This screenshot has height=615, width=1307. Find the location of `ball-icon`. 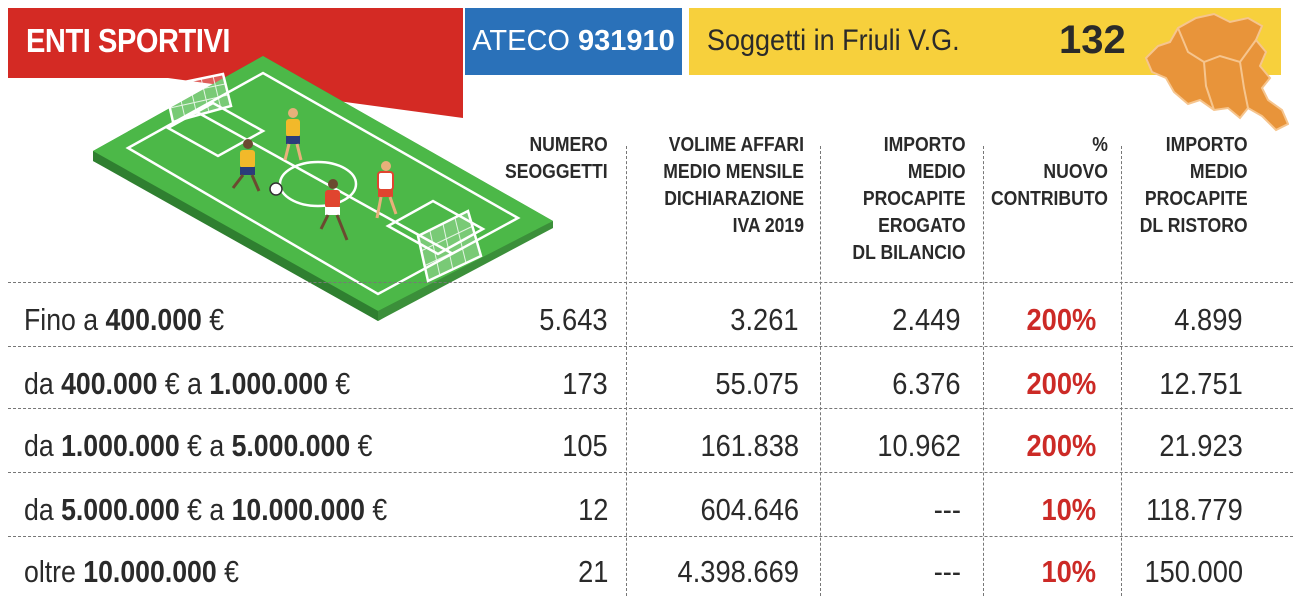

ball-icon is located at coordinates (276, 189).